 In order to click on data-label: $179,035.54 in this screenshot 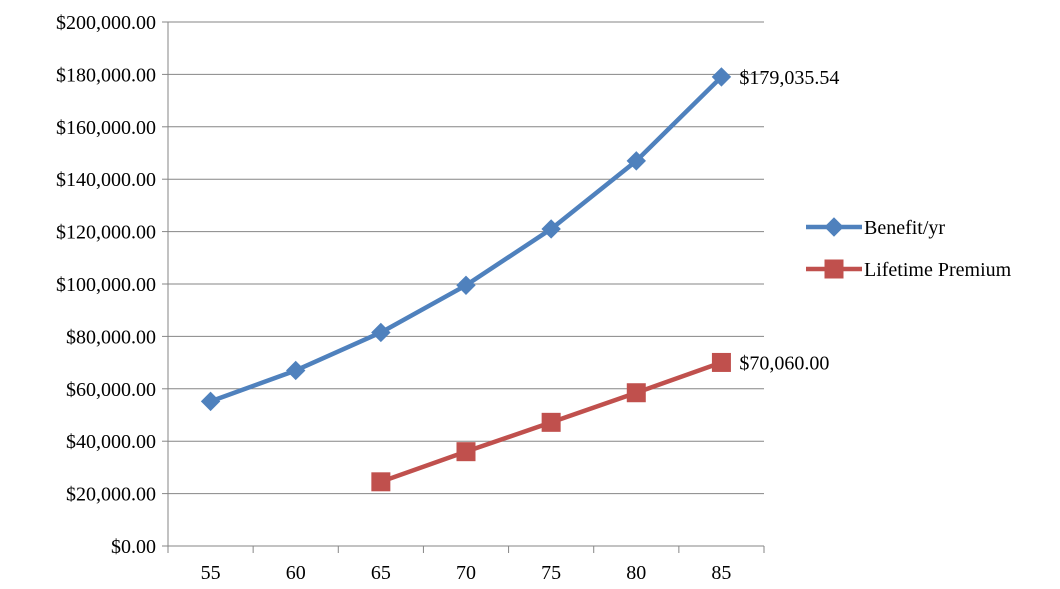, I will do `click(789, 78)`.